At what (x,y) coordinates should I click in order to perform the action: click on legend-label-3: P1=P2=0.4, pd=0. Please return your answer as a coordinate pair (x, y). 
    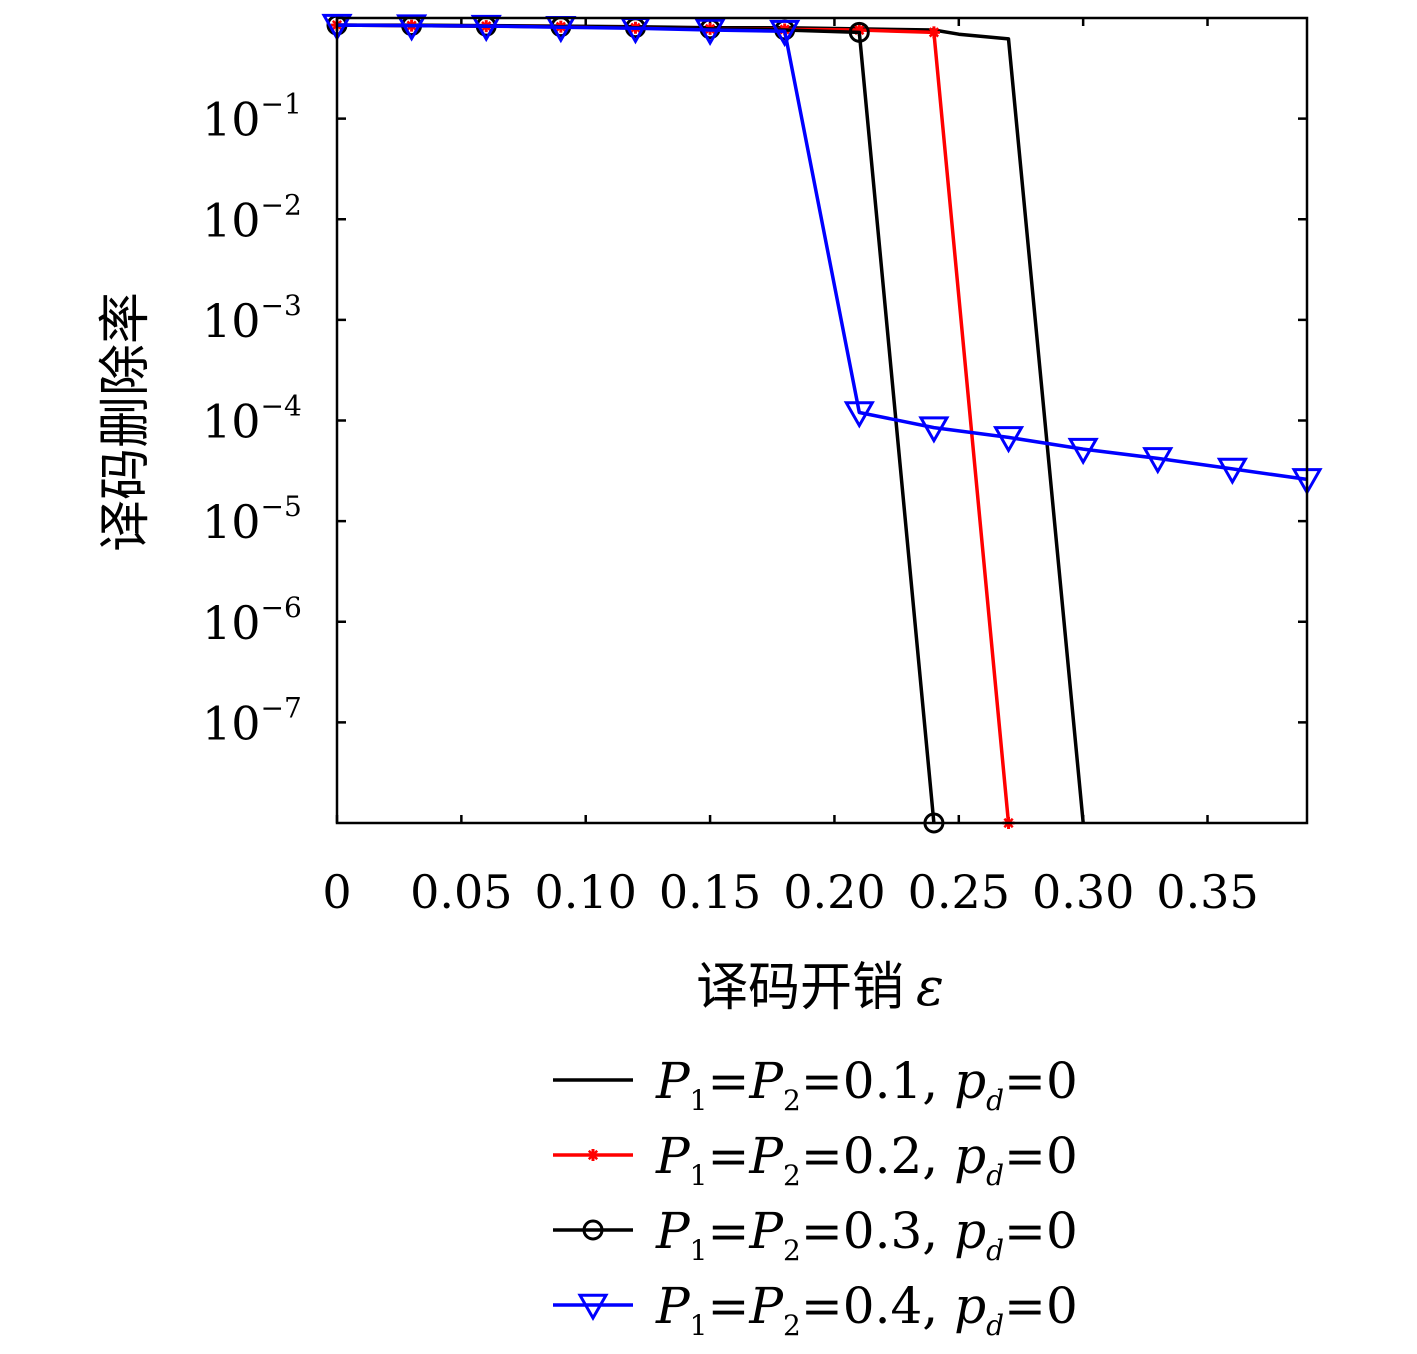
    Looking at the image, I should click on (866, 1309).